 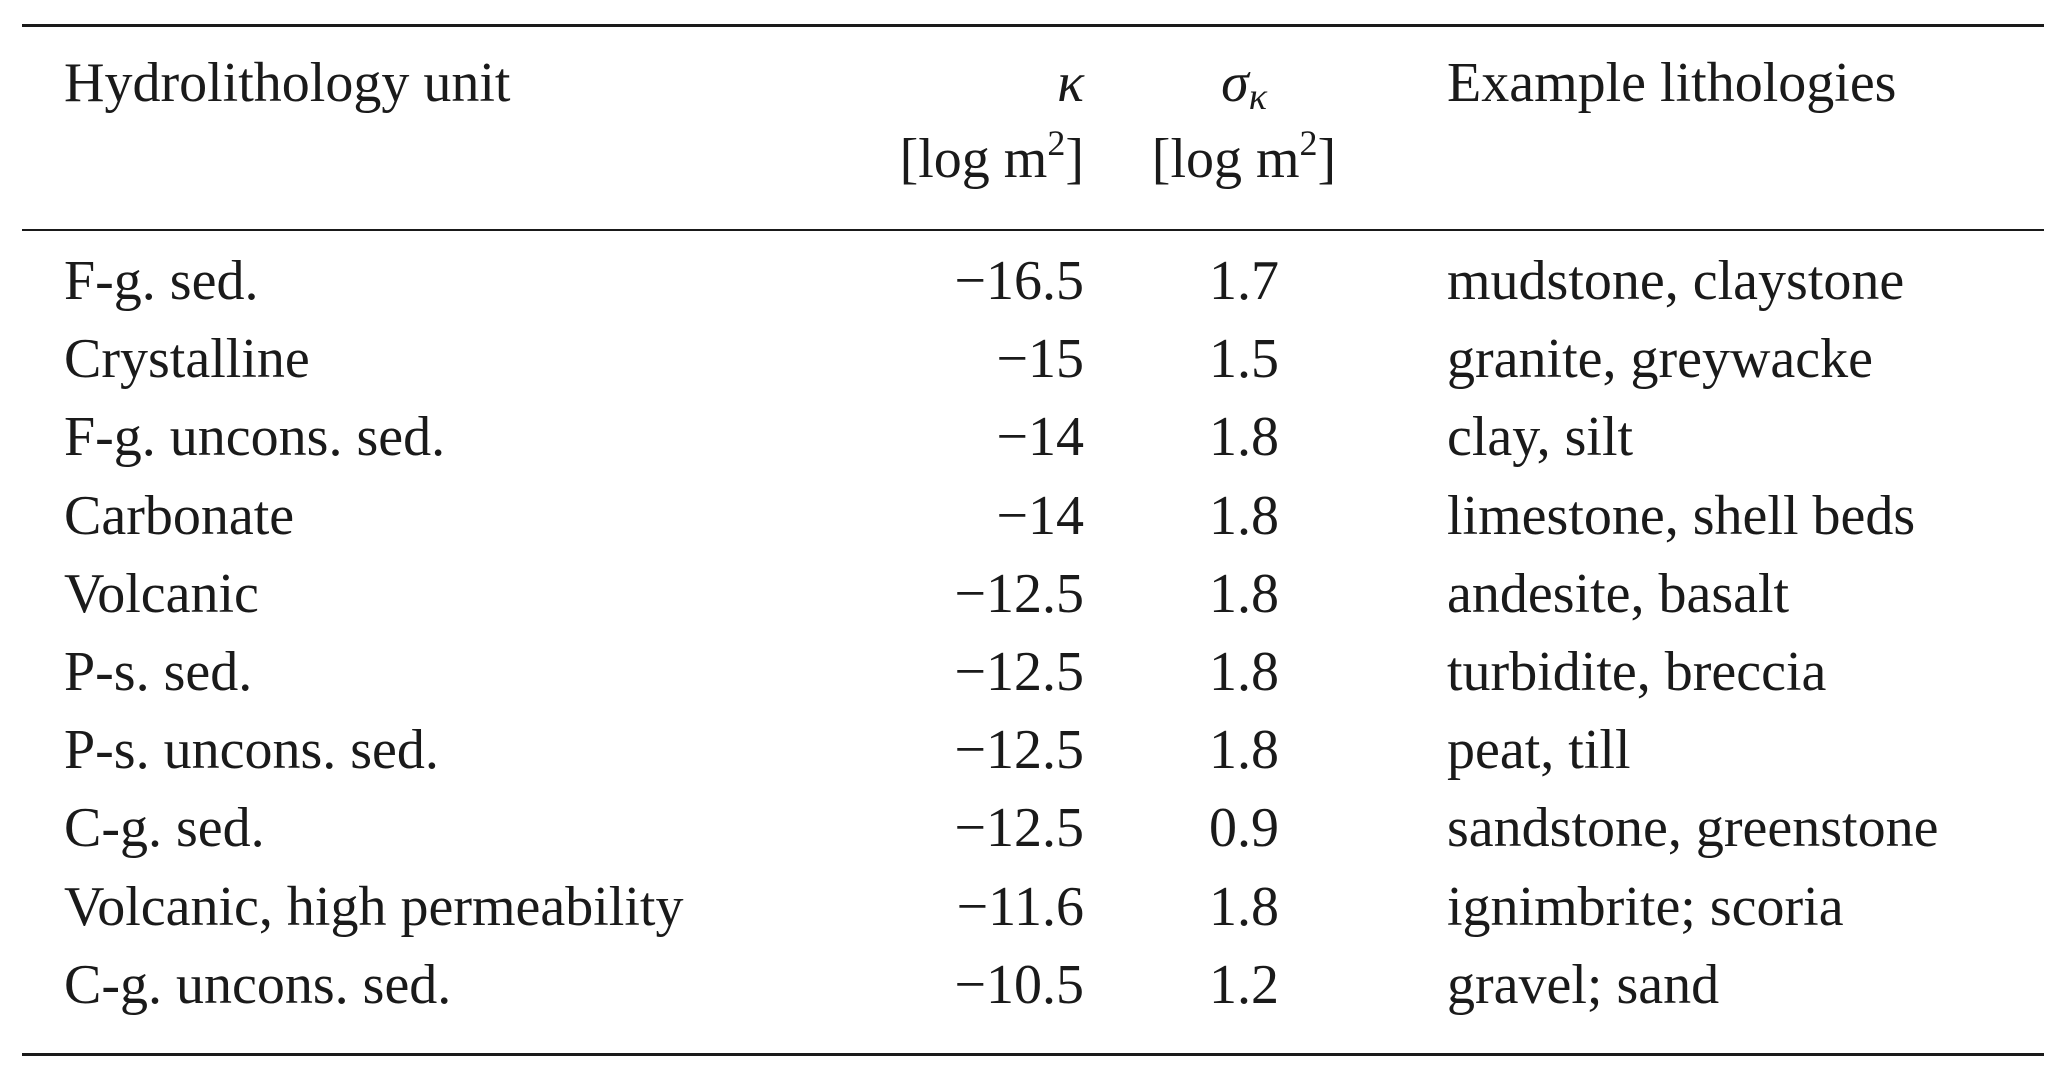 I want to click on cell-hydrolithology-unit: F-g. sed., so click(x=161, y=281).